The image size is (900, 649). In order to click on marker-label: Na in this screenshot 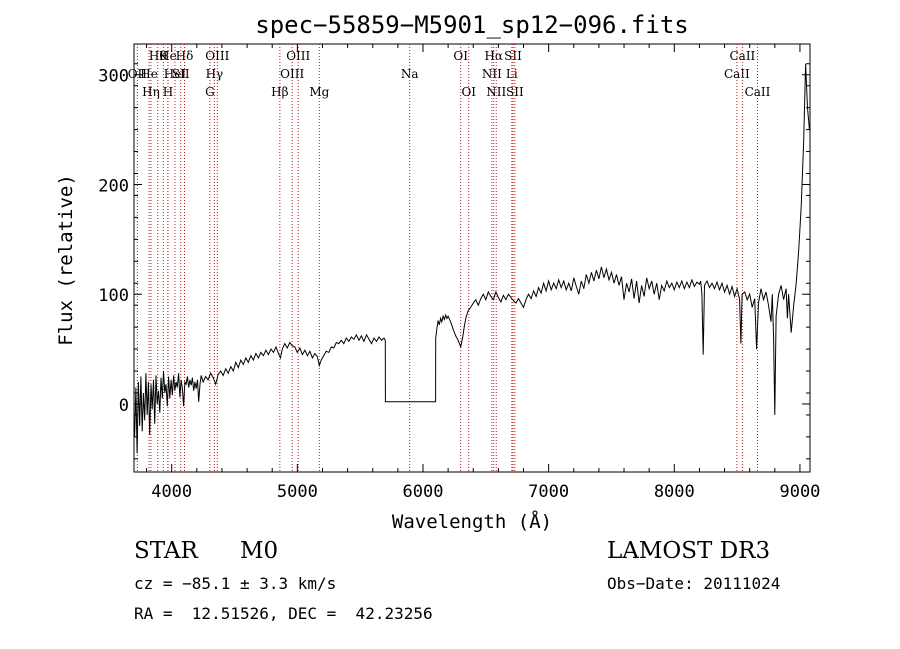, I will do `click(410, 74)`.